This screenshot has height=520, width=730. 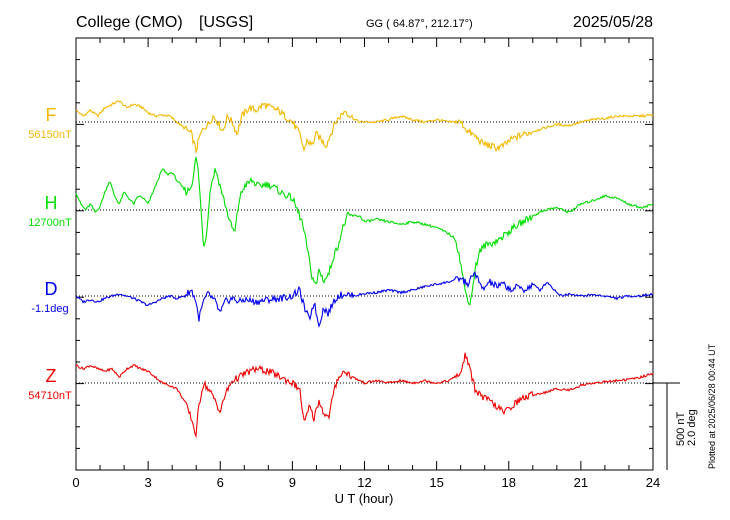 I want to click on series-labels: F 56150nT H 12700nT D -1.1deg Z 54710nT, so click(x=50, y=253).